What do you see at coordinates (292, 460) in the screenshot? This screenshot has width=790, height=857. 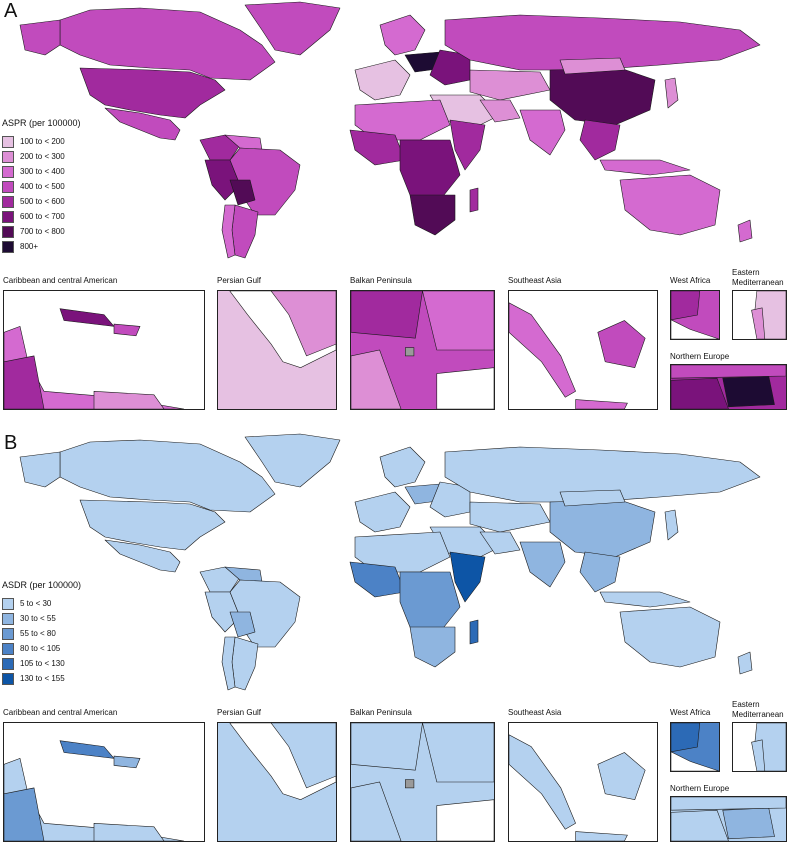 I see `region-greenland` at bounding box center [292, 460].